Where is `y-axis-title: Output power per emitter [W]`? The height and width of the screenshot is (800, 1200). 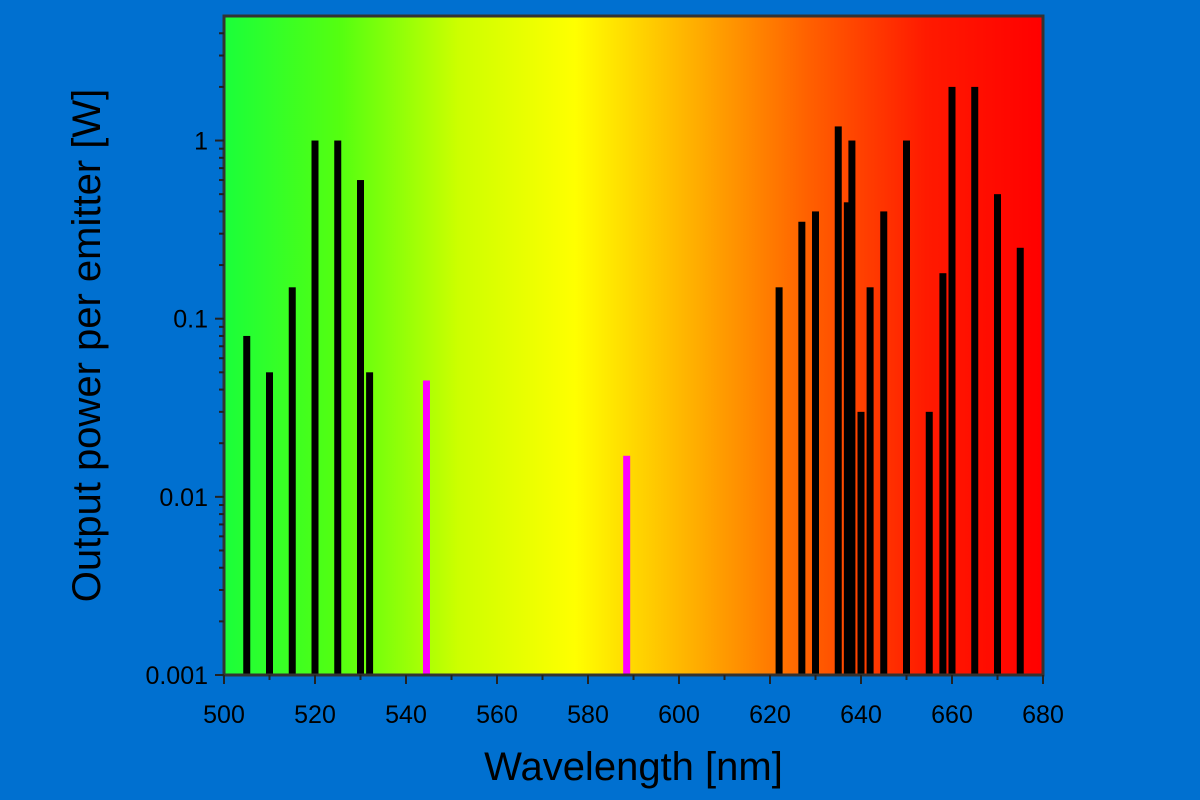 y-axis-title: Output power per emitter [W] is located at coordinates (87, 346).